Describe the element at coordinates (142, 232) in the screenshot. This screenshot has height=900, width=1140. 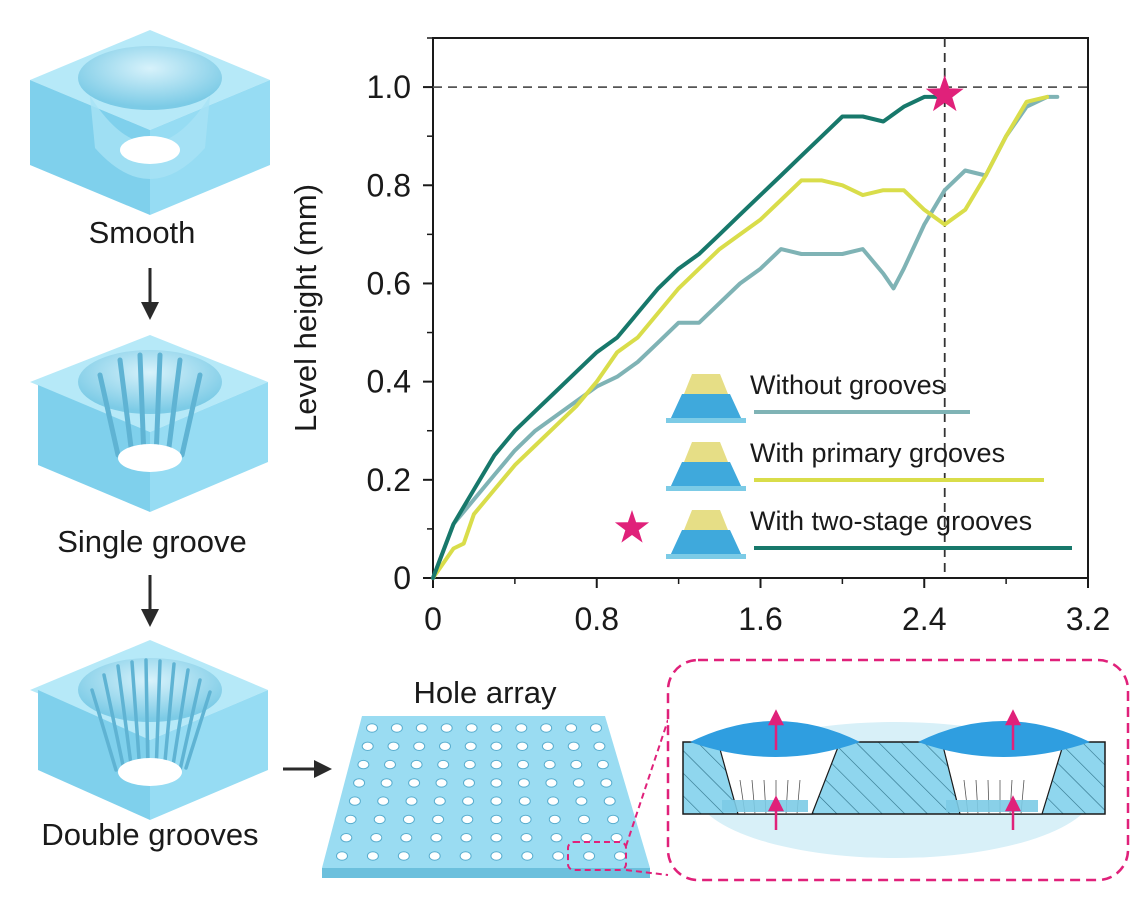
I see `label-smooth: Smooth` at that location.